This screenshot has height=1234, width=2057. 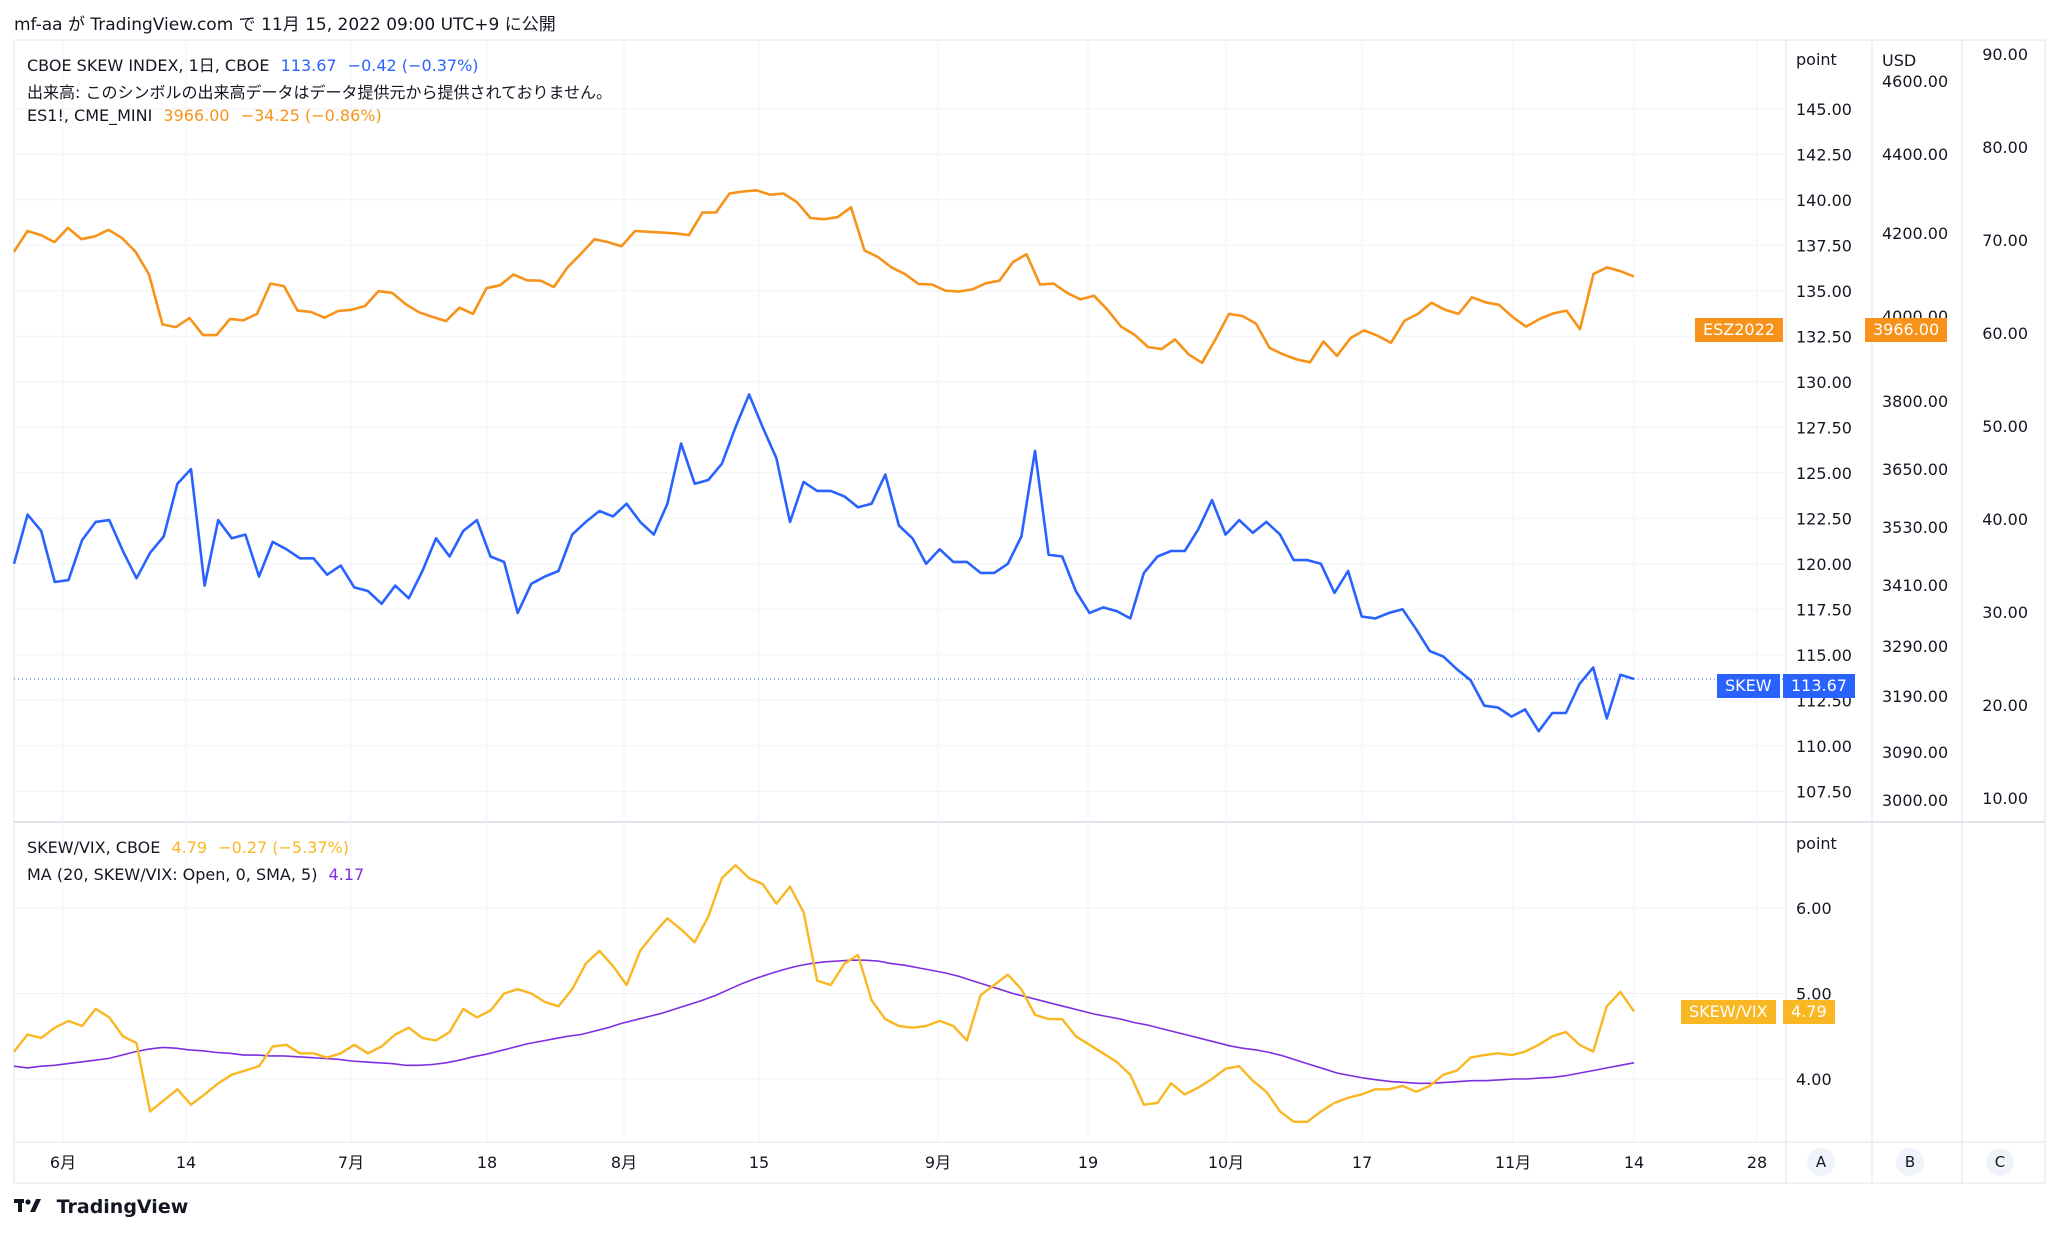 What do you see at coordinates (1915, 800) in the screenshot?
I see `usd-tick-label: 3000.00` at bounding box center [1915, 800].